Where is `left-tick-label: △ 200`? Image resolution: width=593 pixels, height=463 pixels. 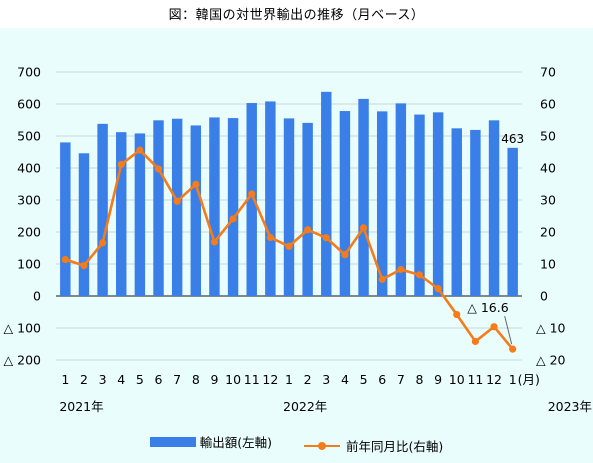 left-tick-label: △ 200 is located at coordinates (22, 360).